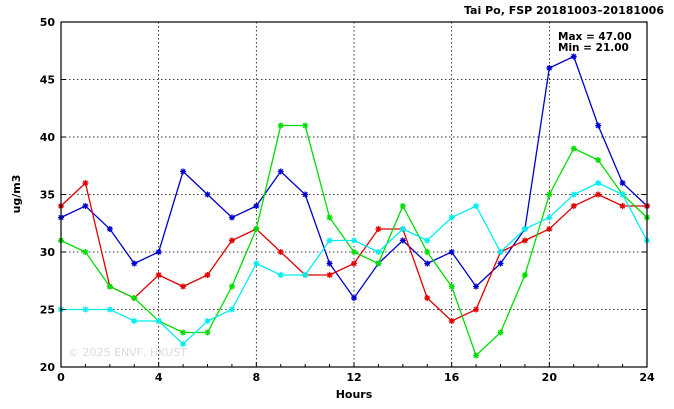  What do you see at coordinates (47, 80) in the screenshot?
I see `y-tick-label: 45` at bounding box center [47, 80].